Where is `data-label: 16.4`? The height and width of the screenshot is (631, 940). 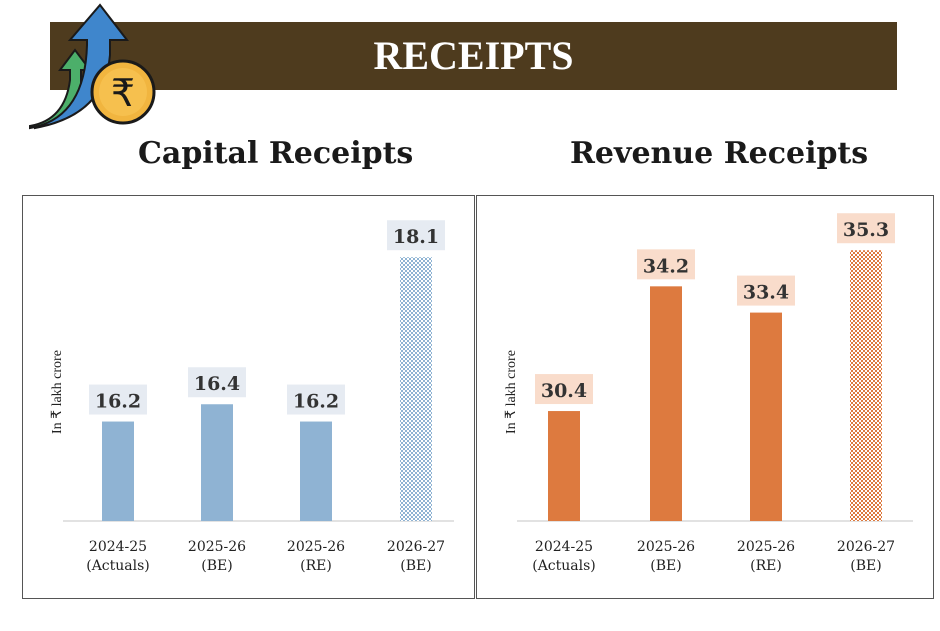 data-label: 16.4 is located at coordinates (217, 384).